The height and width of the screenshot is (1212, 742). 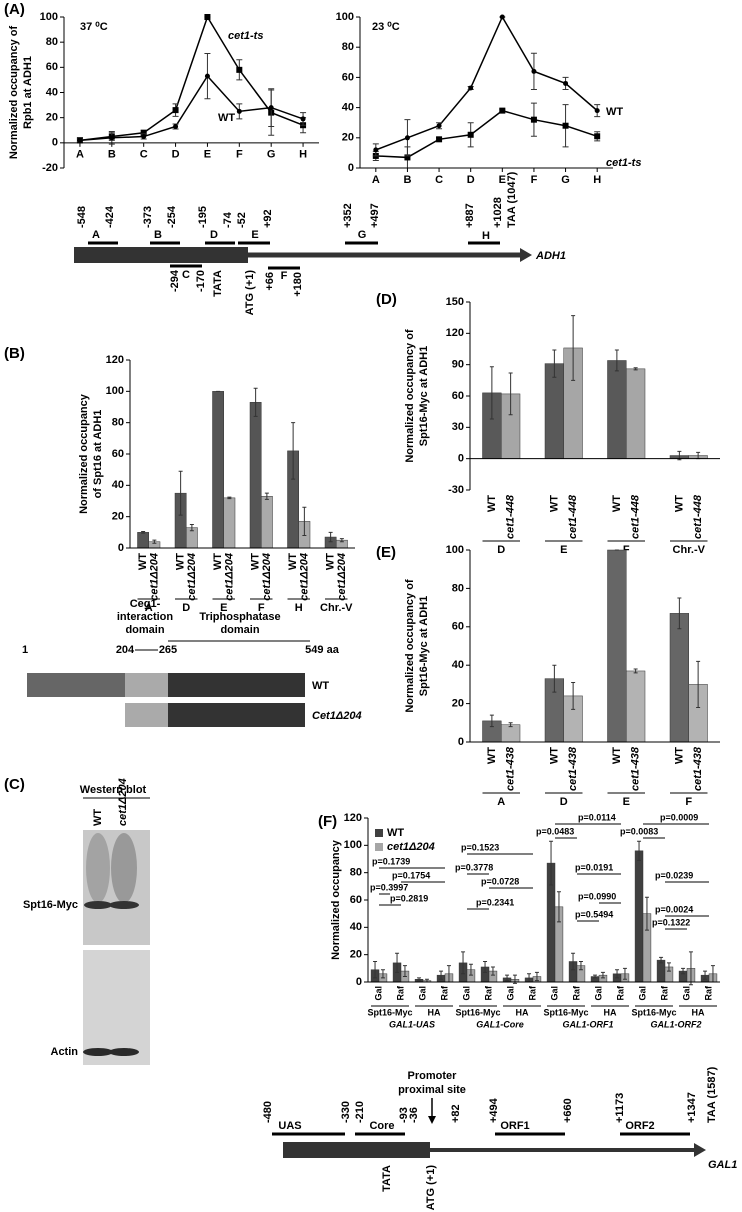 What do you see at coordinates (98, 817) in the screenshot?
I see `blot-label: WT` at bounding box center [98, 817].